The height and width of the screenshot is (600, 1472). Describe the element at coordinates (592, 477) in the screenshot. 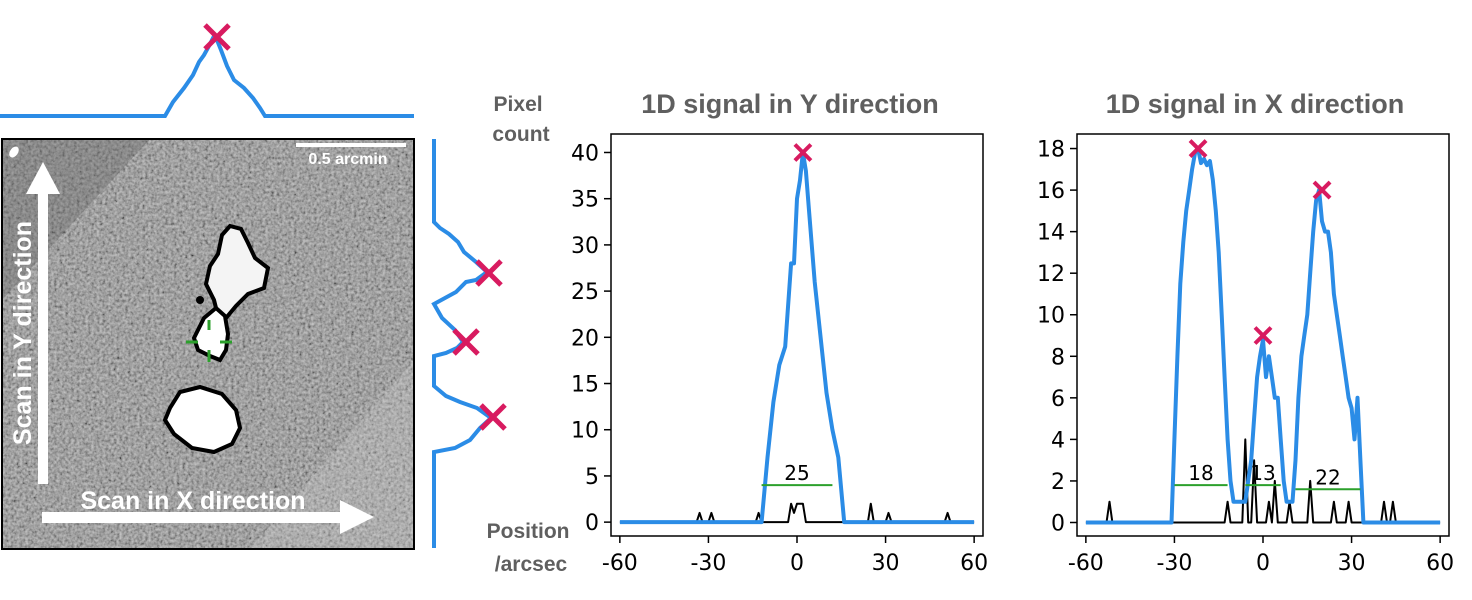

I see `y-tick-label: 5` at that location.